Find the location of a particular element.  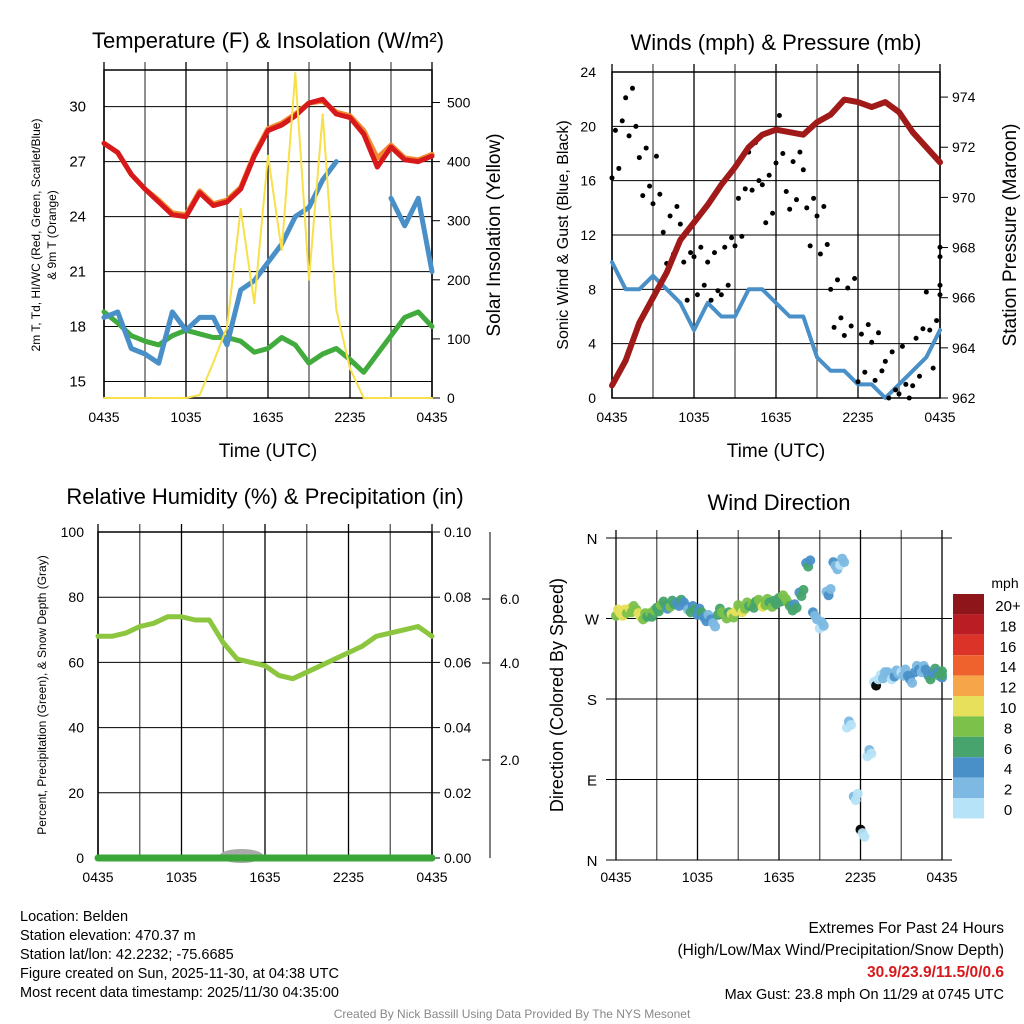

y-tick-label: 15 is located at coordinates (77, 382).